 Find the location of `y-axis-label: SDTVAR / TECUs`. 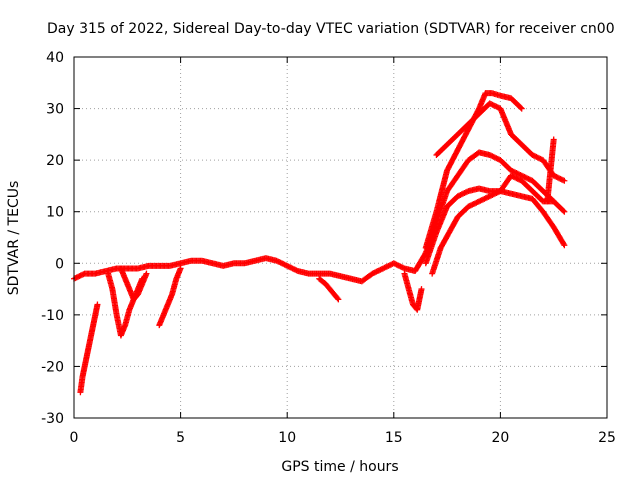

y-axis-label: SDTVAR / TECUs is located at coordinates (14, 238).